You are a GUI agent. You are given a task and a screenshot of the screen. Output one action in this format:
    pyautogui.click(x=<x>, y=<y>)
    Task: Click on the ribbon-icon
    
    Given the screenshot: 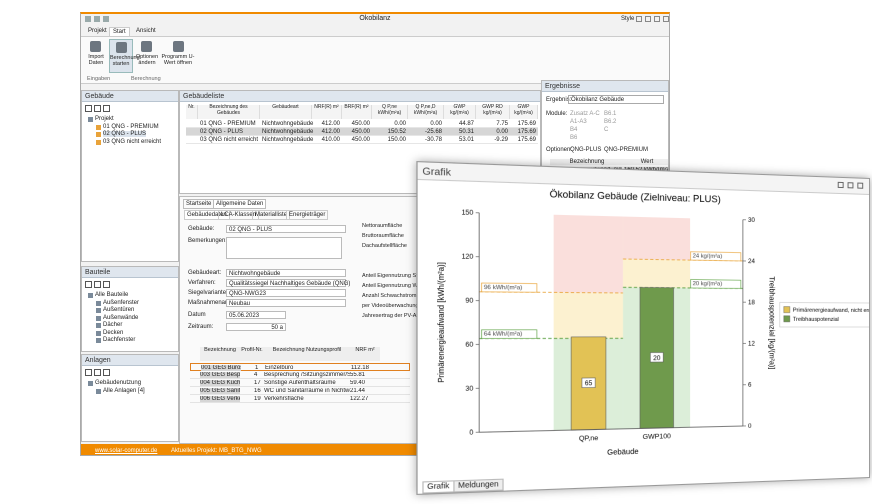 What is the action you would take?
    pyautogui.click(x=95, y=46)
    